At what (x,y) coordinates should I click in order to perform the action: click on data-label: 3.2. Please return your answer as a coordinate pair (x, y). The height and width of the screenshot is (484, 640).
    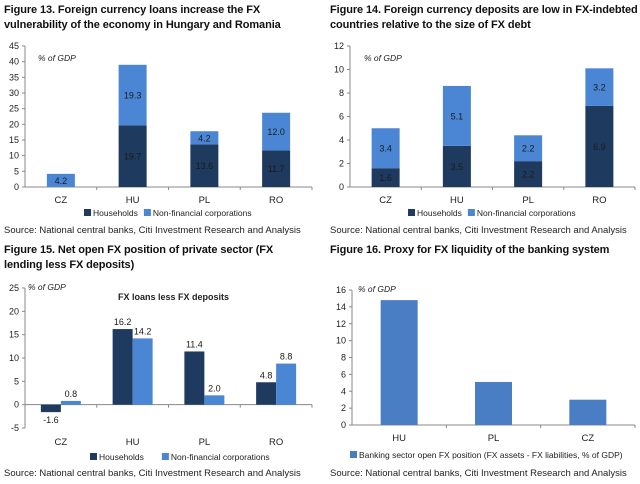
    Looking at the image, I should click on (599, 88).